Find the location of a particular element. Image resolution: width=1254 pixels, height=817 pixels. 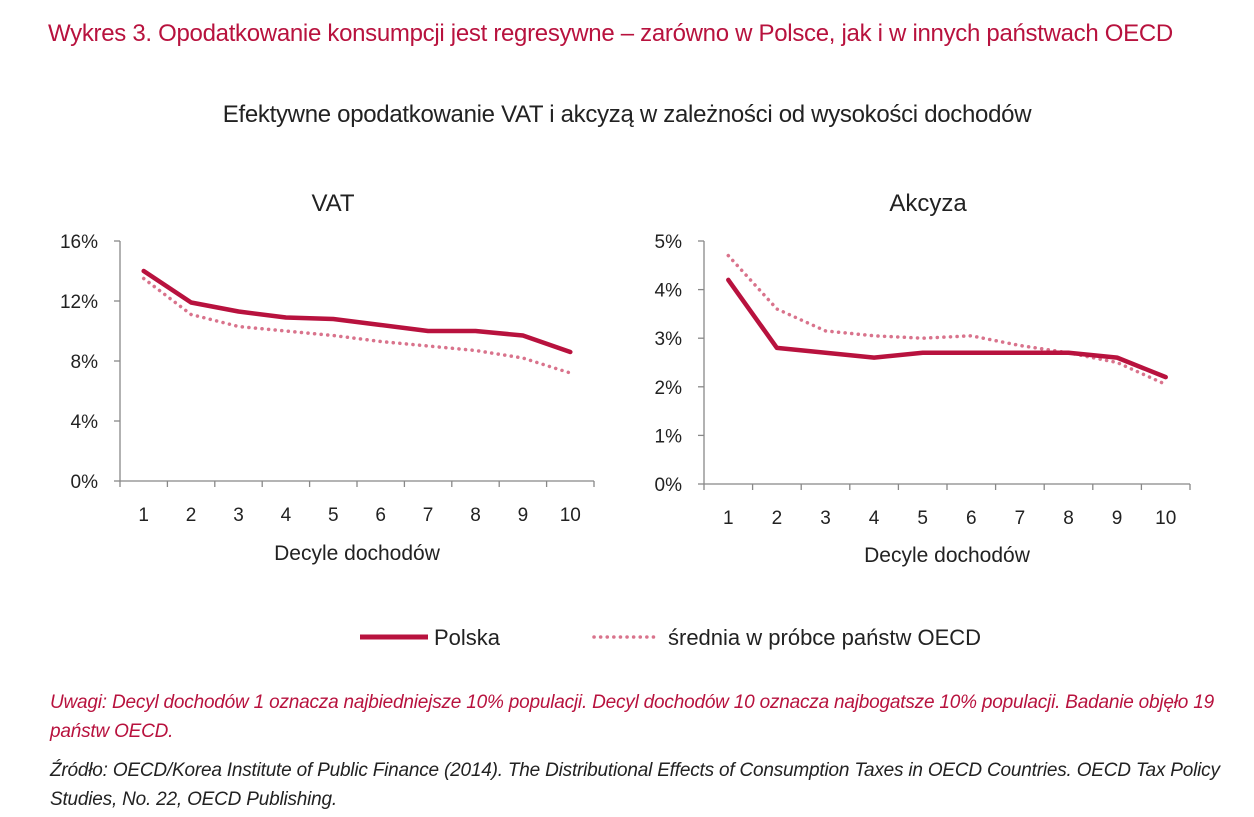

y-tick-label: 8% is located at coordinates (85, 362).